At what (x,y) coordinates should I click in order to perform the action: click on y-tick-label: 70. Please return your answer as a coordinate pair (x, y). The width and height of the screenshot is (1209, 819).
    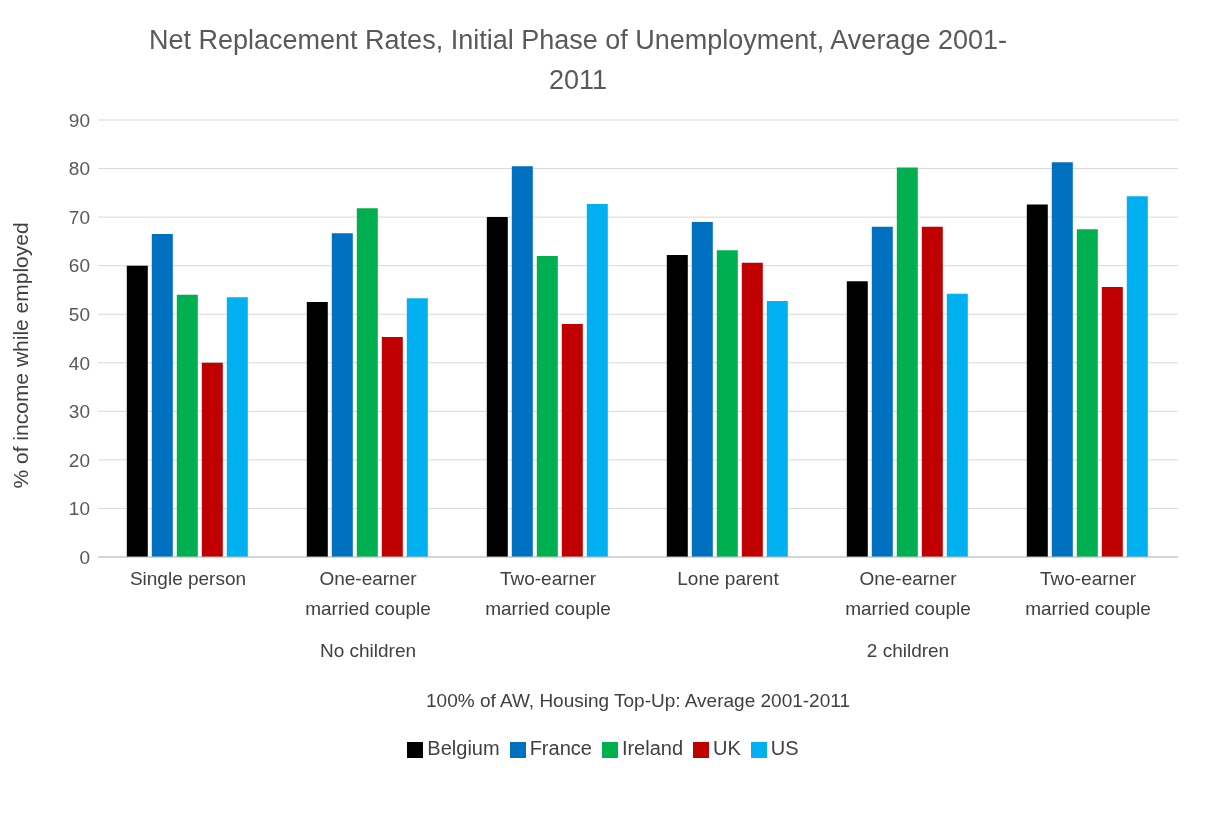
    Looking at the image, I should click on (79, 217).